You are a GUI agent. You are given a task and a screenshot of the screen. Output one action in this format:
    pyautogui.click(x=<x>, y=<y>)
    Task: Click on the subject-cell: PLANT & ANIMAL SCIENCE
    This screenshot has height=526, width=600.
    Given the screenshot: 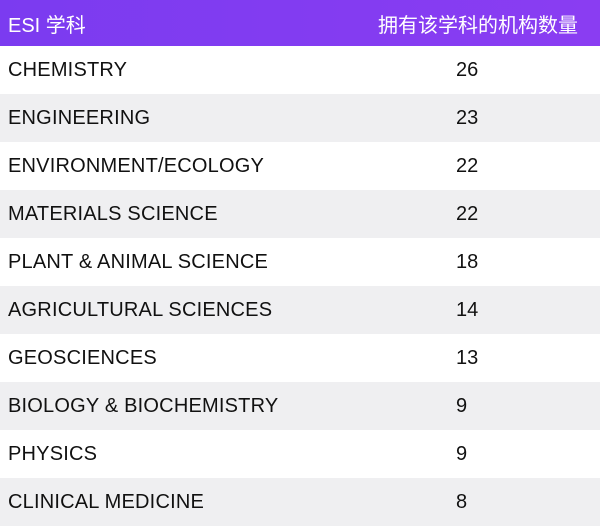 What is the action you would take?
    pyautogui.click(x=138, y=261)
    